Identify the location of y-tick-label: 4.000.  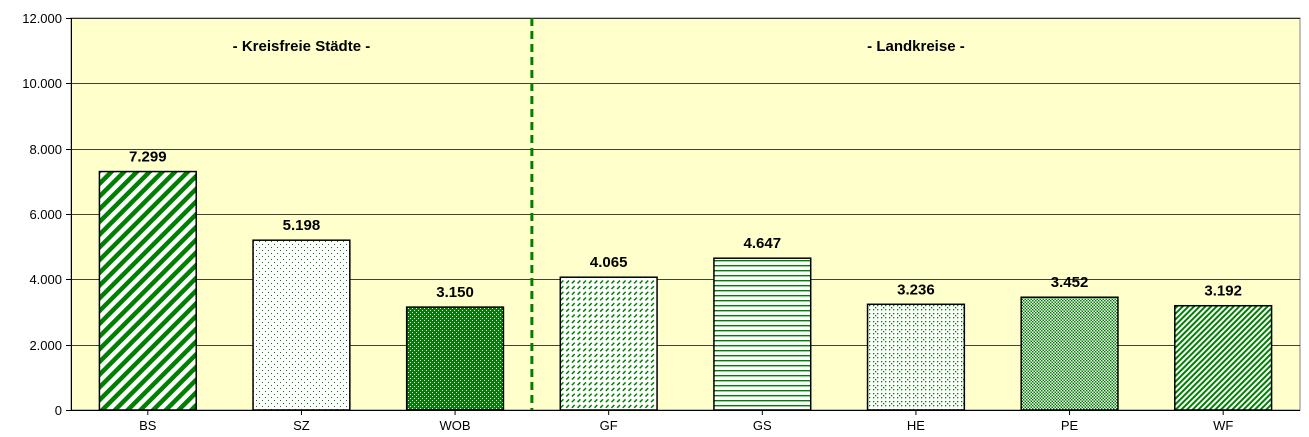
(45, 279).